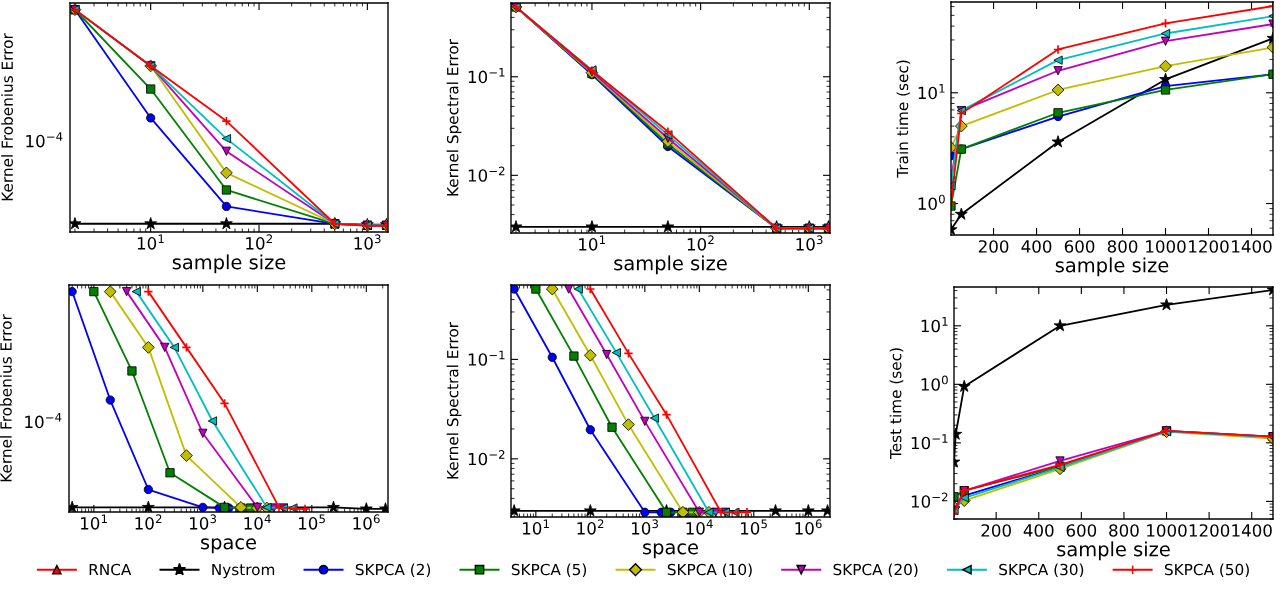 The height and width of the screenshot is (592, 1288). I want to click on legend-label: SKPCA (20), so click(875, 570).